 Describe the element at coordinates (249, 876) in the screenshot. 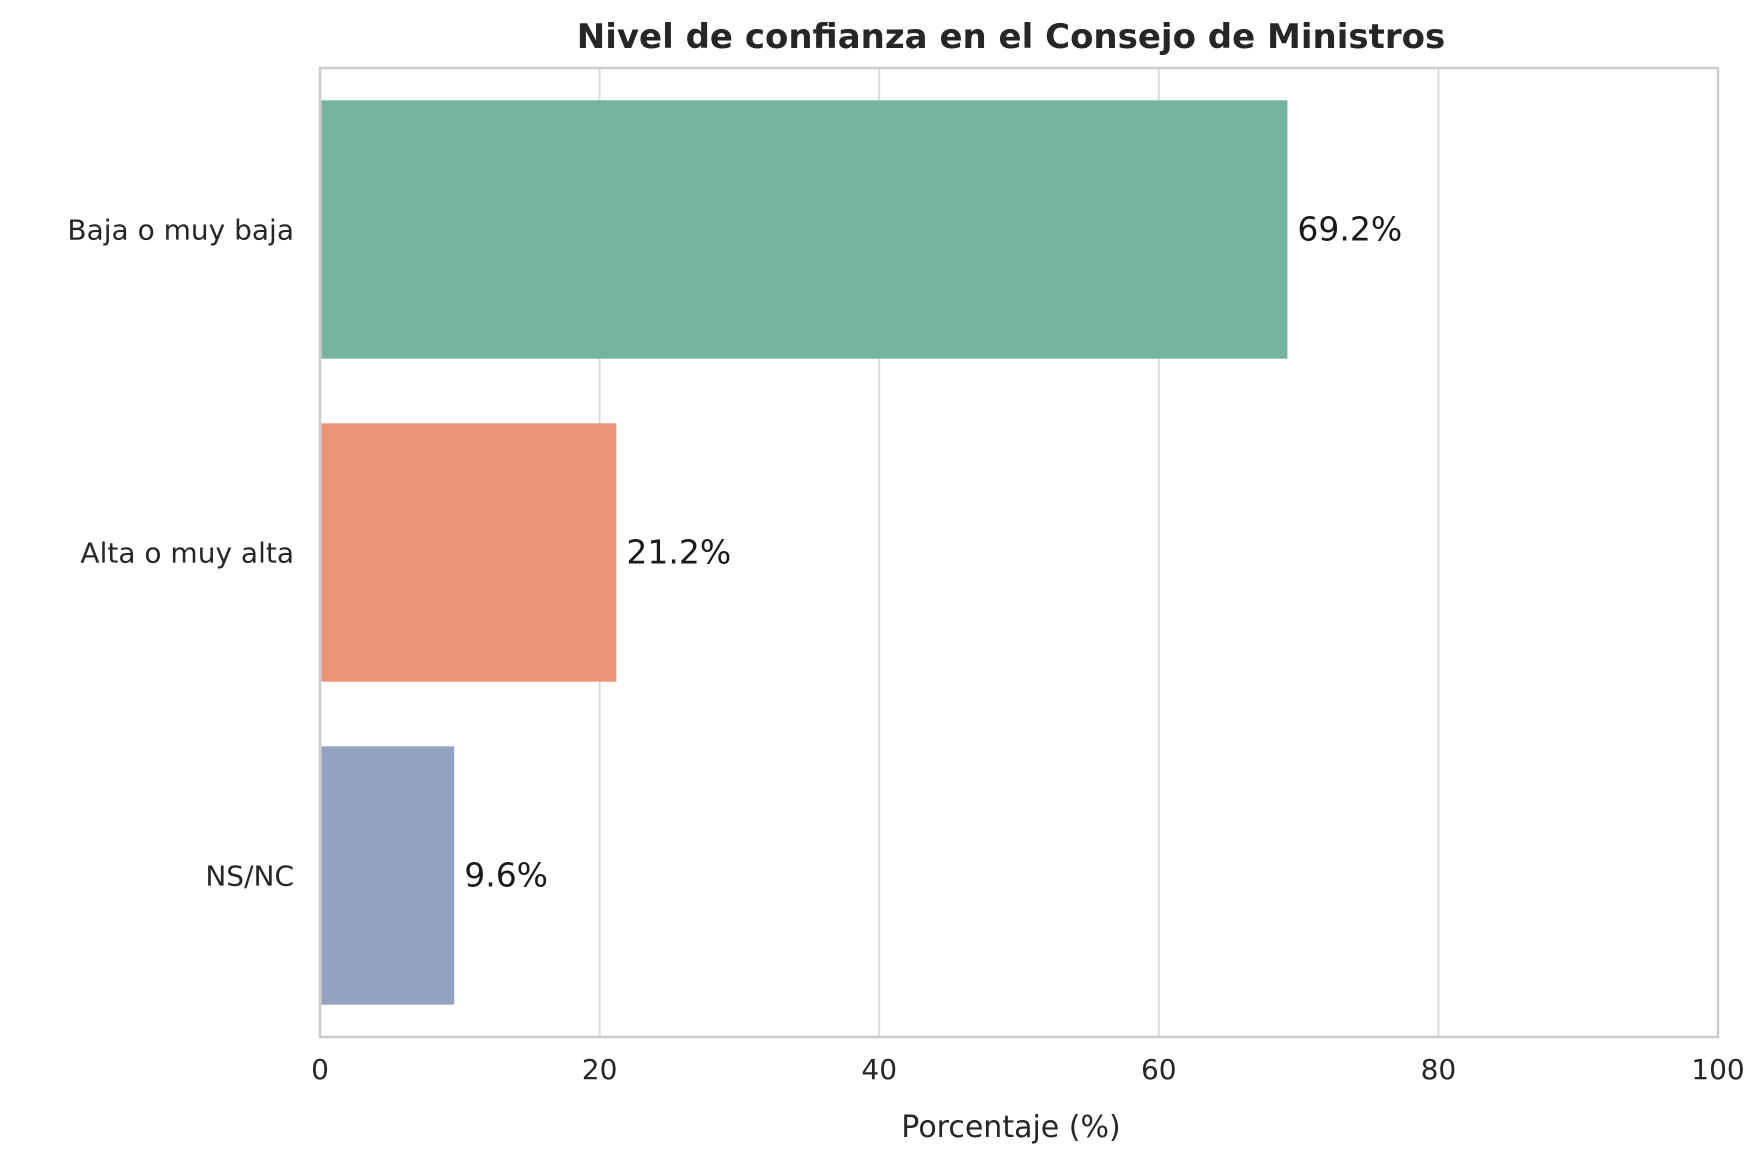

I see `y-tick-label: NS/NC` at that location.